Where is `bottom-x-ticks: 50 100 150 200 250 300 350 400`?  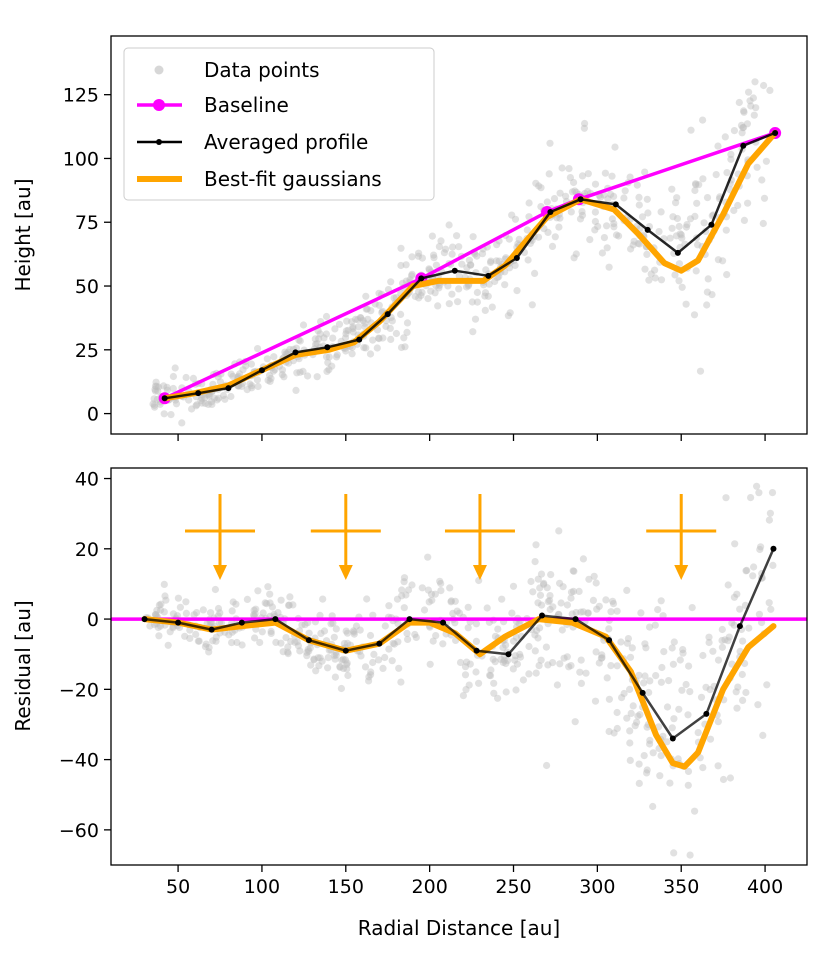
bottom-x-ticks: 50 100 150 200 250 300 350 400 is located at coordinates (474, 881).